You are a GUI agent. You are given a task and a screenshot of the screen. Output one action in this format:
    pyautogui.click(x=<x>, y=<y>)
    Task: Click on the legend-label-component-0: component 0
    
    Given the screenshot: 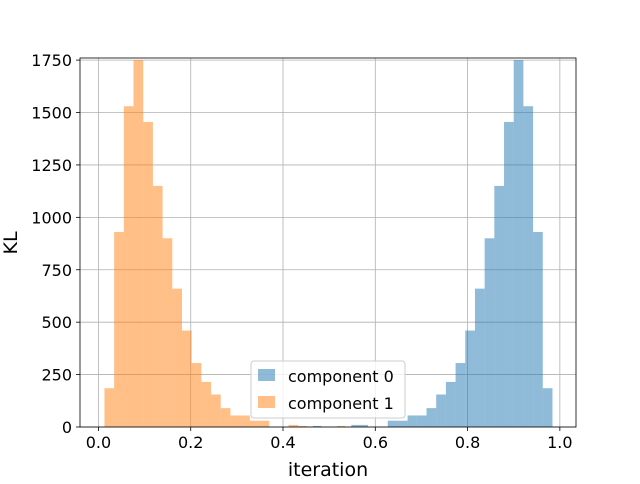 What is the action you would take?
    pyautogui.click(x=341, y=376)
    